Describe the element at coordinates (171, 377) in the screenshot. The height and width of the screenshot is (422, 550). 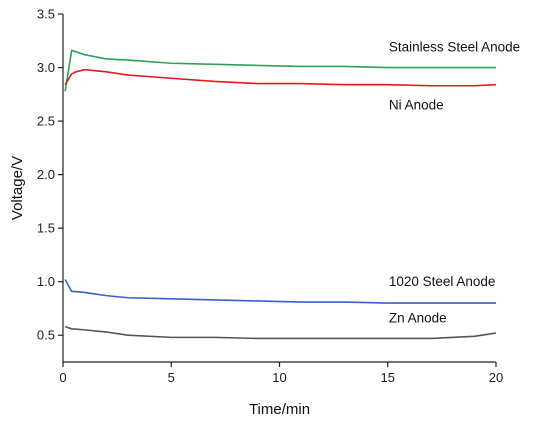
I see `x-tick-label: 5` at that location.